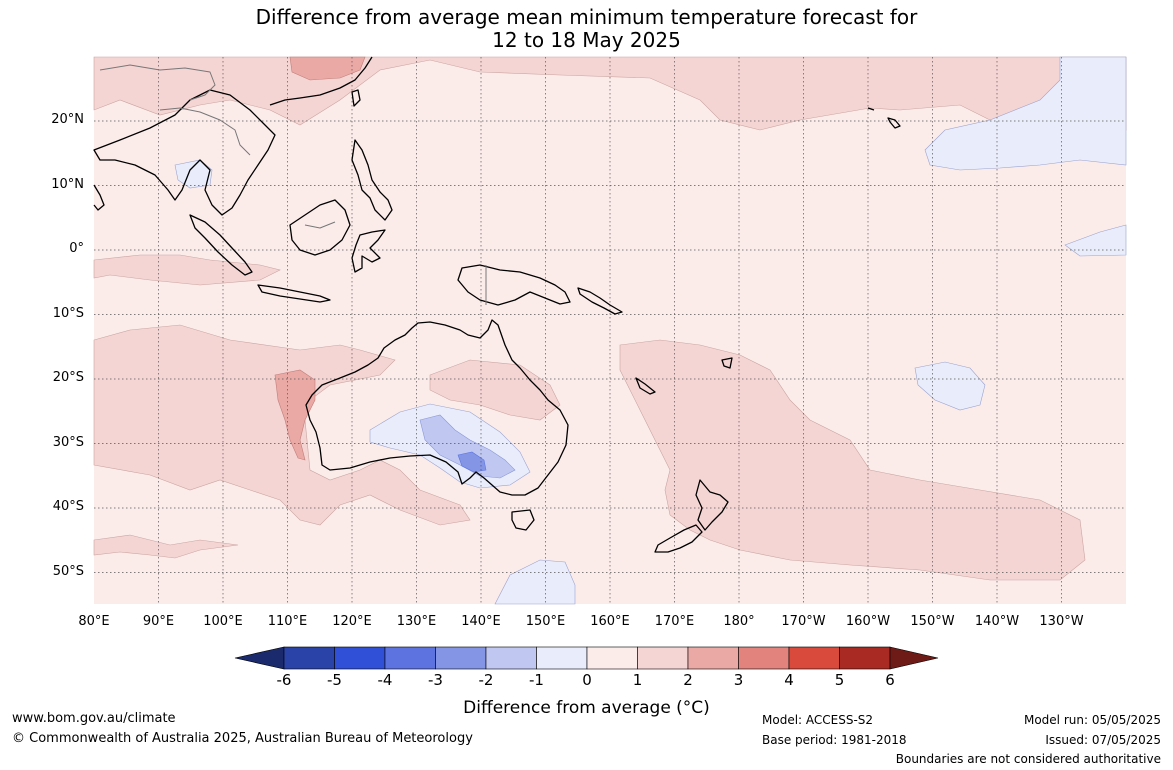 The height and width of the screenshot is (770, 1173). Describe the element at coordinates (158, 621) in the screenshot. I see `lon-label: 90°E` at that location.